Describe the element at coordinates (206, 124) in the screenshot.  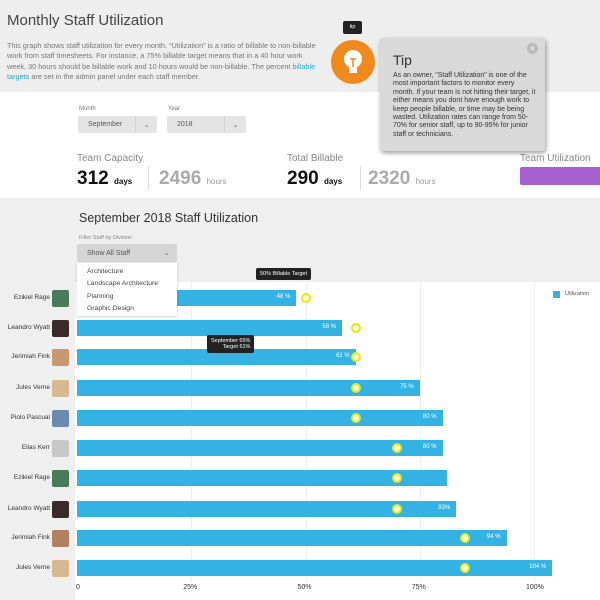
I see `year-select: 2018 ⌄` at that location.